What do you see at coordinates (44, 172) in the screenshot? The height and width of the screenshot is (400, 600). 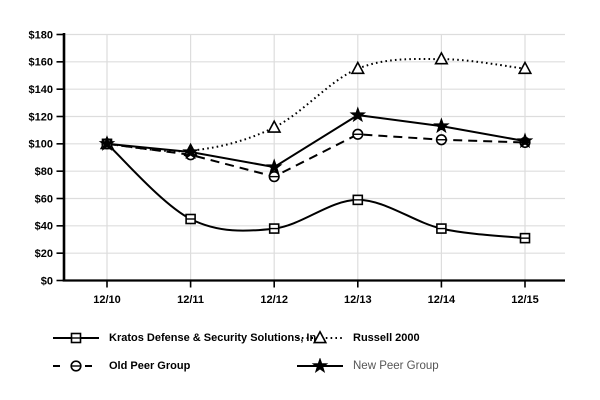 I see `svg-text: $80` at bounding box center [44, 172].